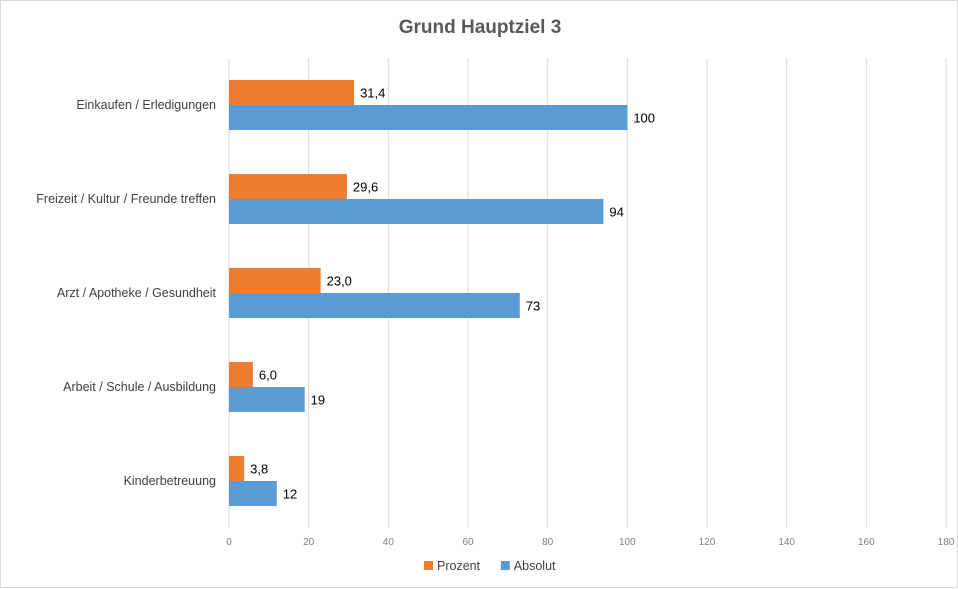 The width and height of the screenshot is (958, 589). What do you see at coordinates (616, 212) in the screenshot?
I see `data-label: 94` at bounding box center [616, 212].